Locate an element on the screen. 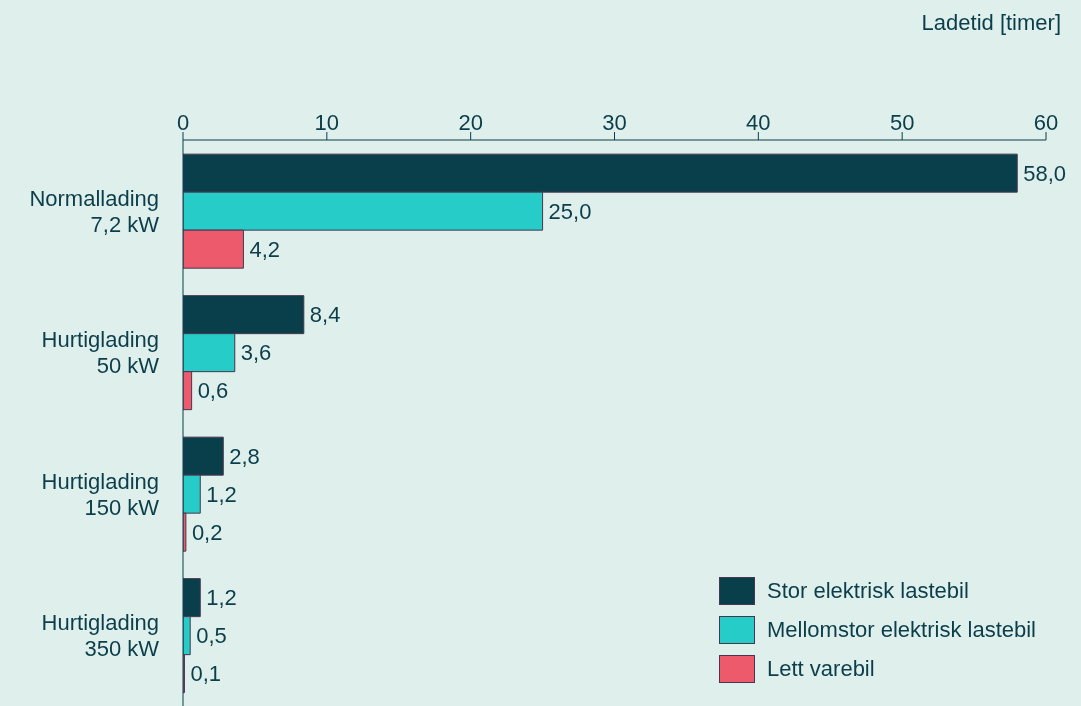  legend-label: Mellomstor elektrisk lastebil is located at coordinates (901, 629).